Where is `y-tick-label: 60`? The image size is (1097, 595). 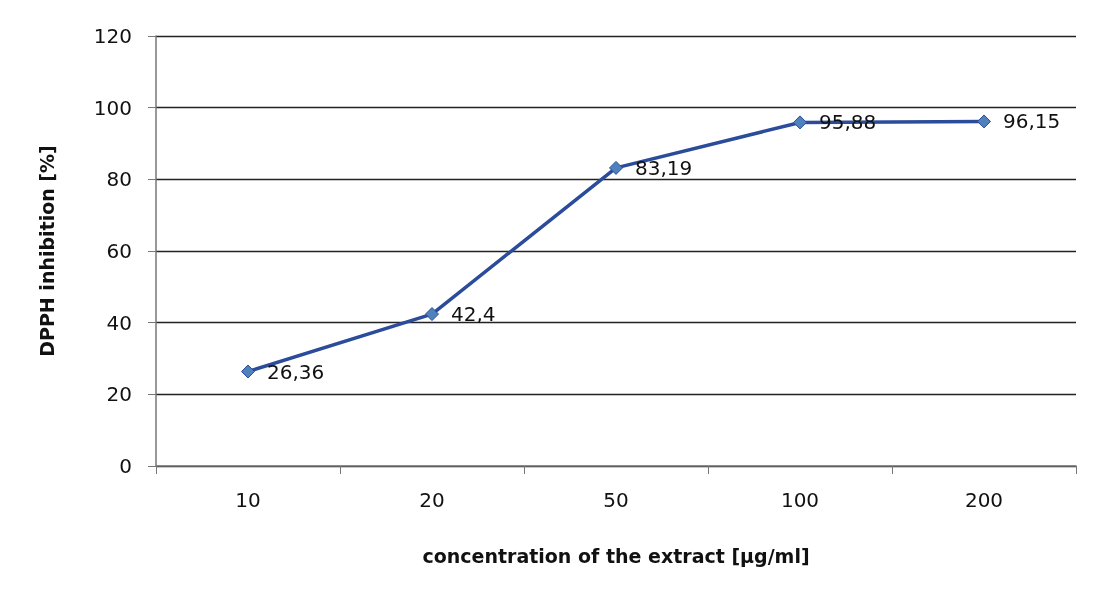
y-tick-label: 60 is located at coordinates (119, 251).